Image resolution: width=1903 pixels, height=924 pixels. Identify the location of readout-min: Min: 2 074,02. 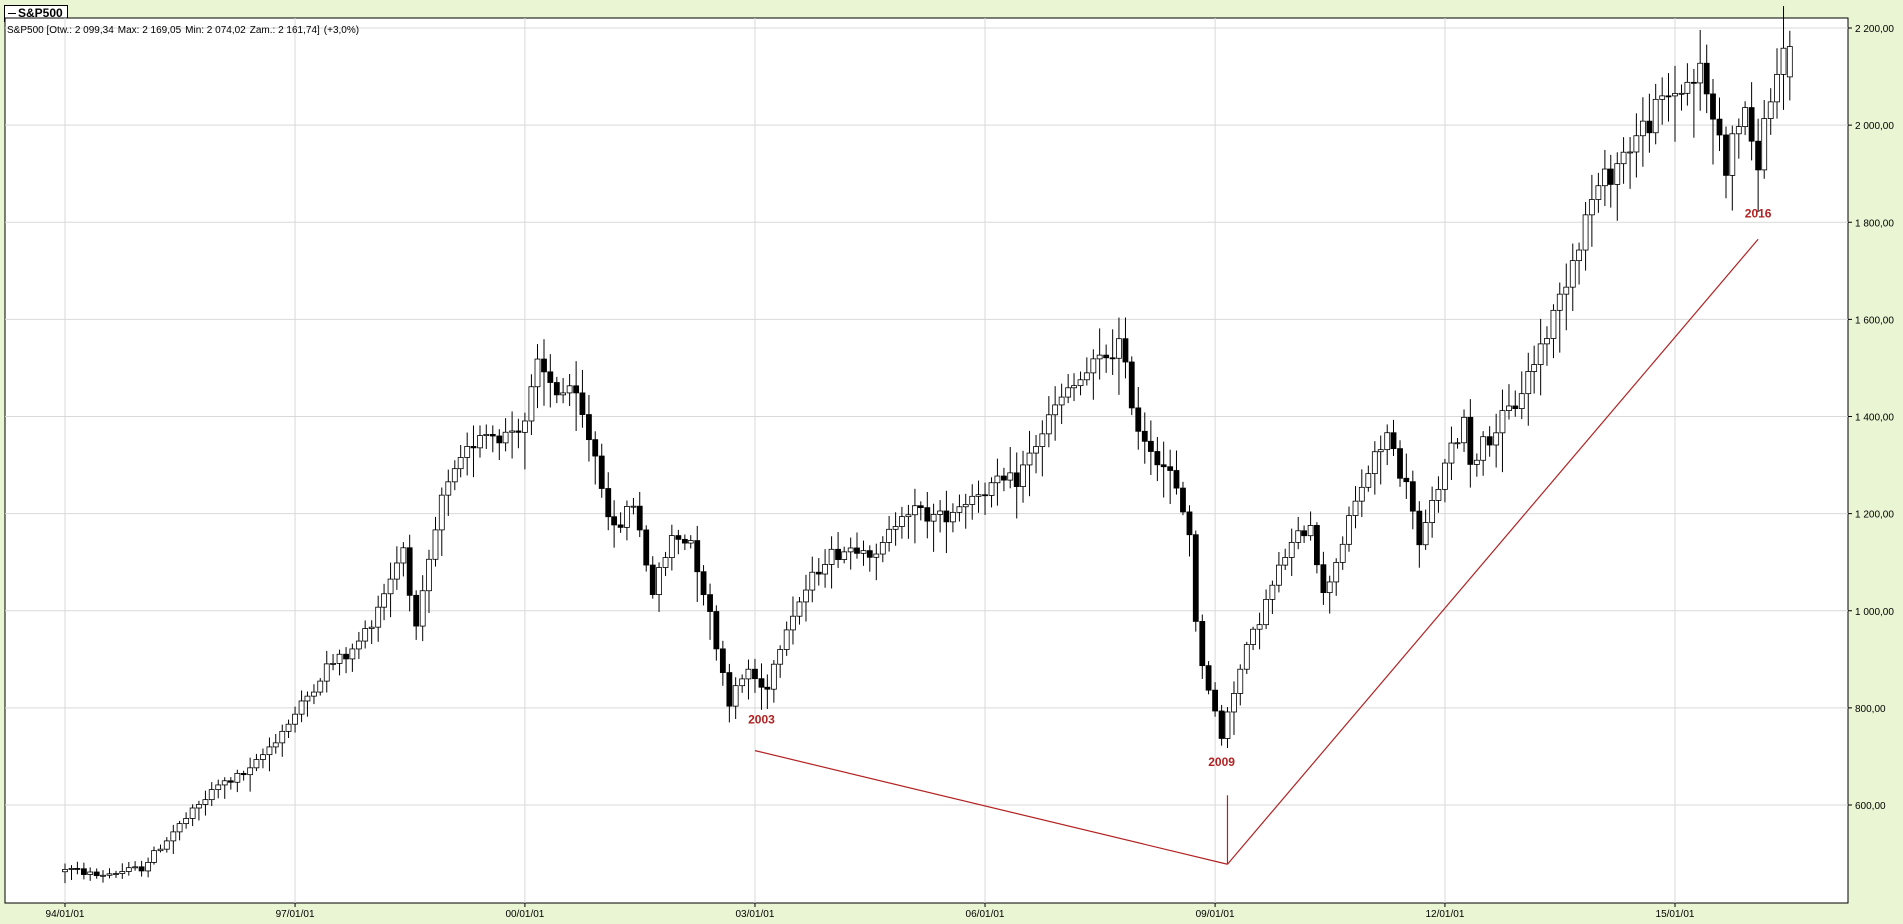
(215, 30).